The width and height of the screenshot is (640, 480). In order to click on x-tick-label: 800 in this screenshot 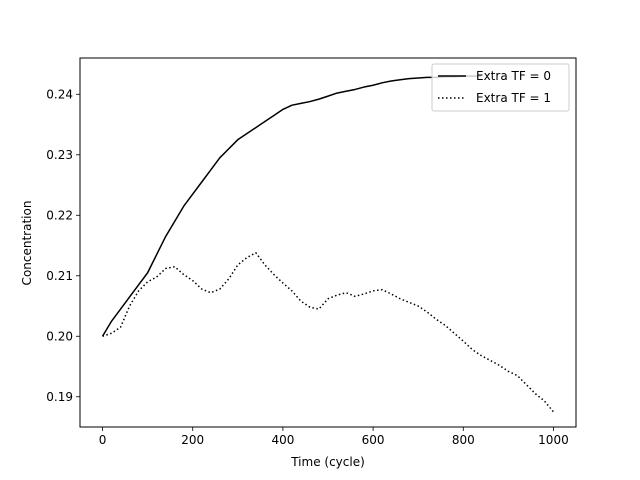, I will do `click(463, 440)`.